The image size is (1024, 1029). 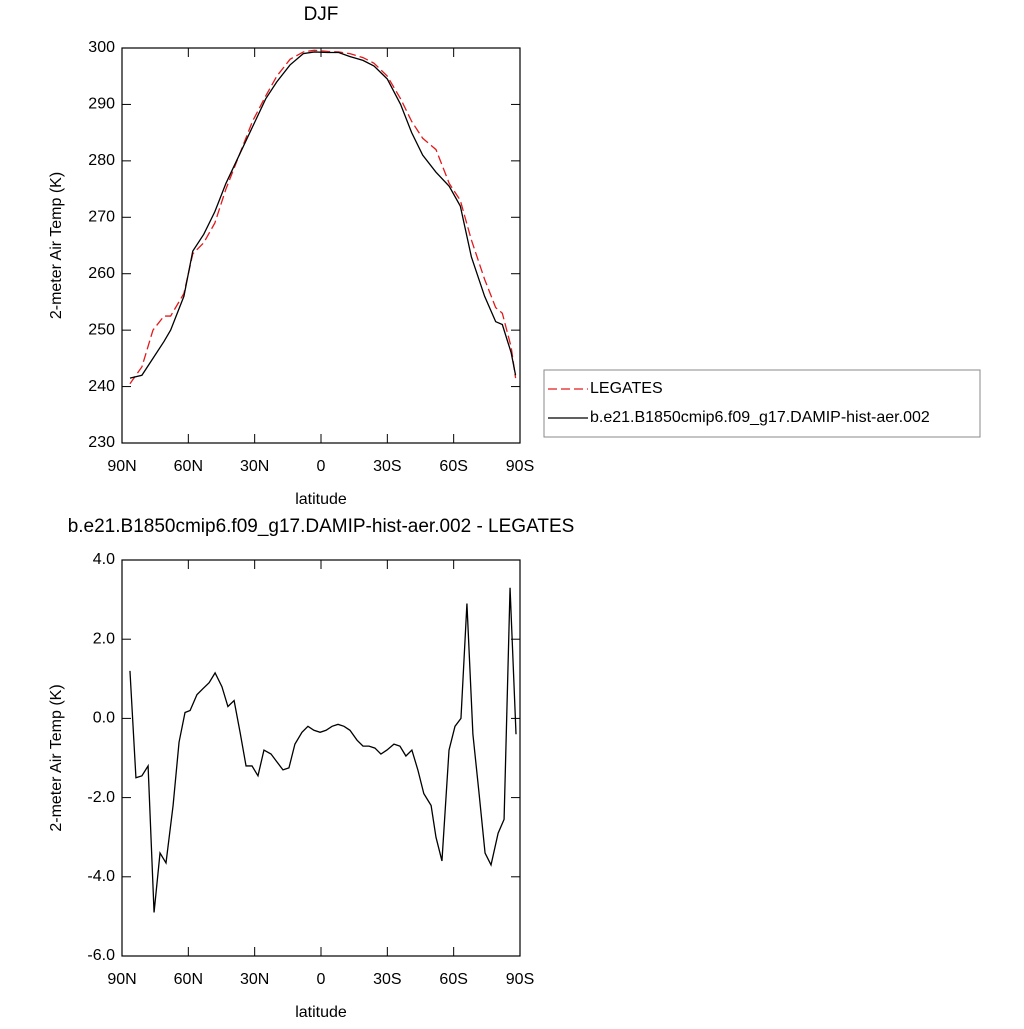 What do you see at coordinates (626, 388) in the screenshot?
I see `legend-label: LEGATES` at bounding box center [626, 388].